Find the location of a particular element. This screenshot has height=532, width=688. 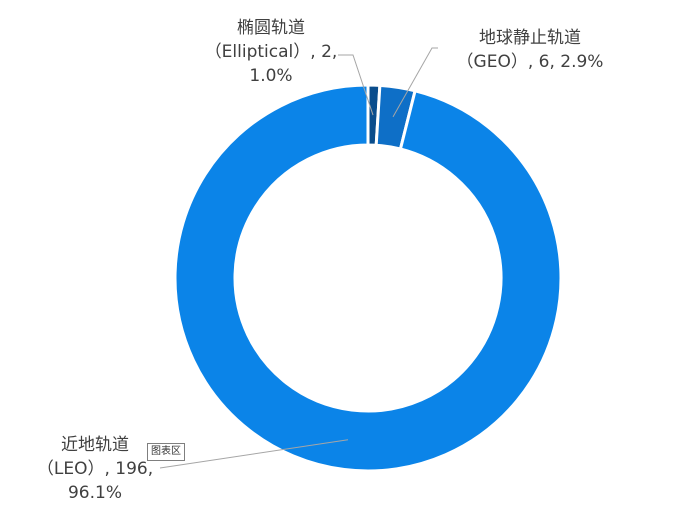

label-leo: 近地轨道 （LEO）, 196, 96.1% is located at coordinates (95, 469).